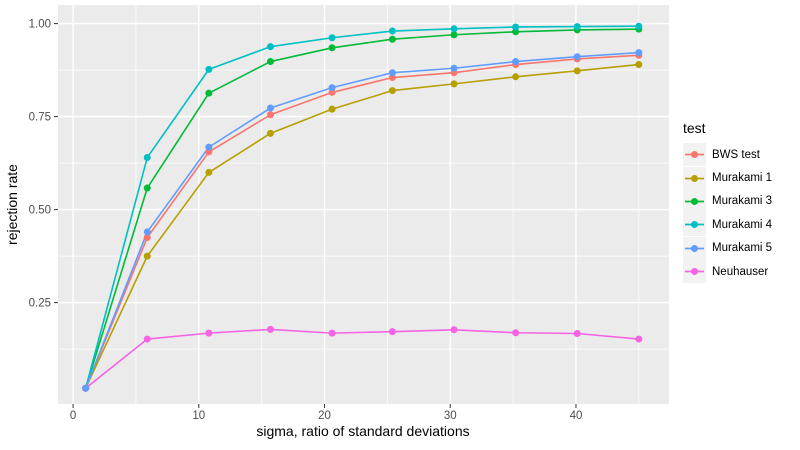 The image size is (800, 450). What do you see at coordinates (694, 128) in the screenshot?
I see `legend-title: test` at bounding box center [694, 128].